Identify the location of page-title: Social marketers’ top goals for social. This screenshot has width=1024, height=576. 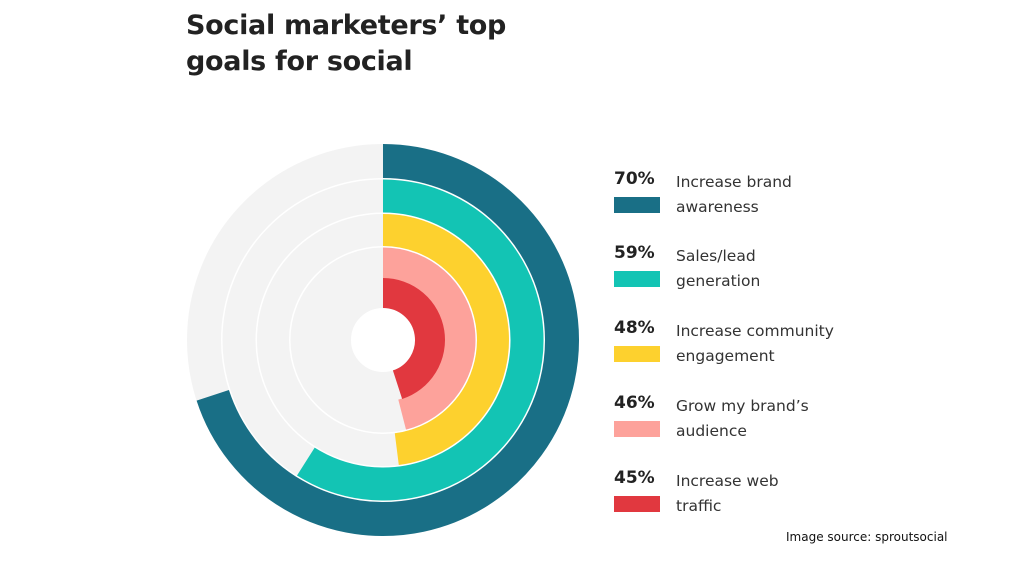
(366, 44).